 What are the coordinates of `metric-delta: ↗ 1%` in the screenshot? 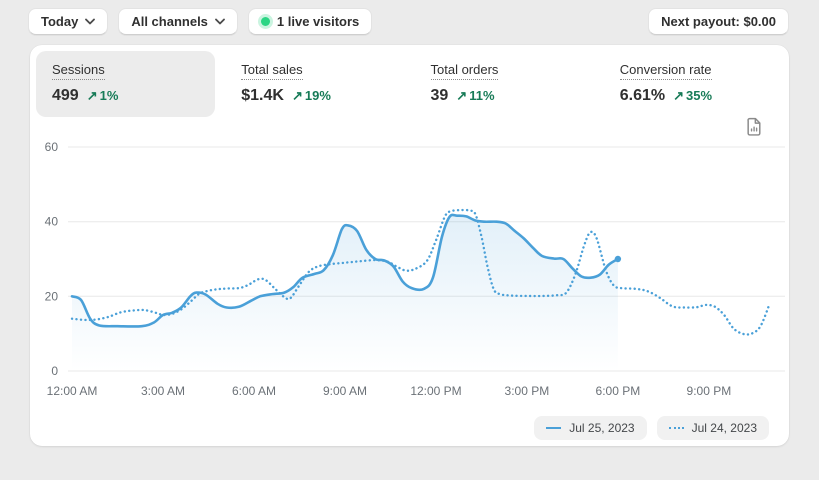 It's located at (103, 96).